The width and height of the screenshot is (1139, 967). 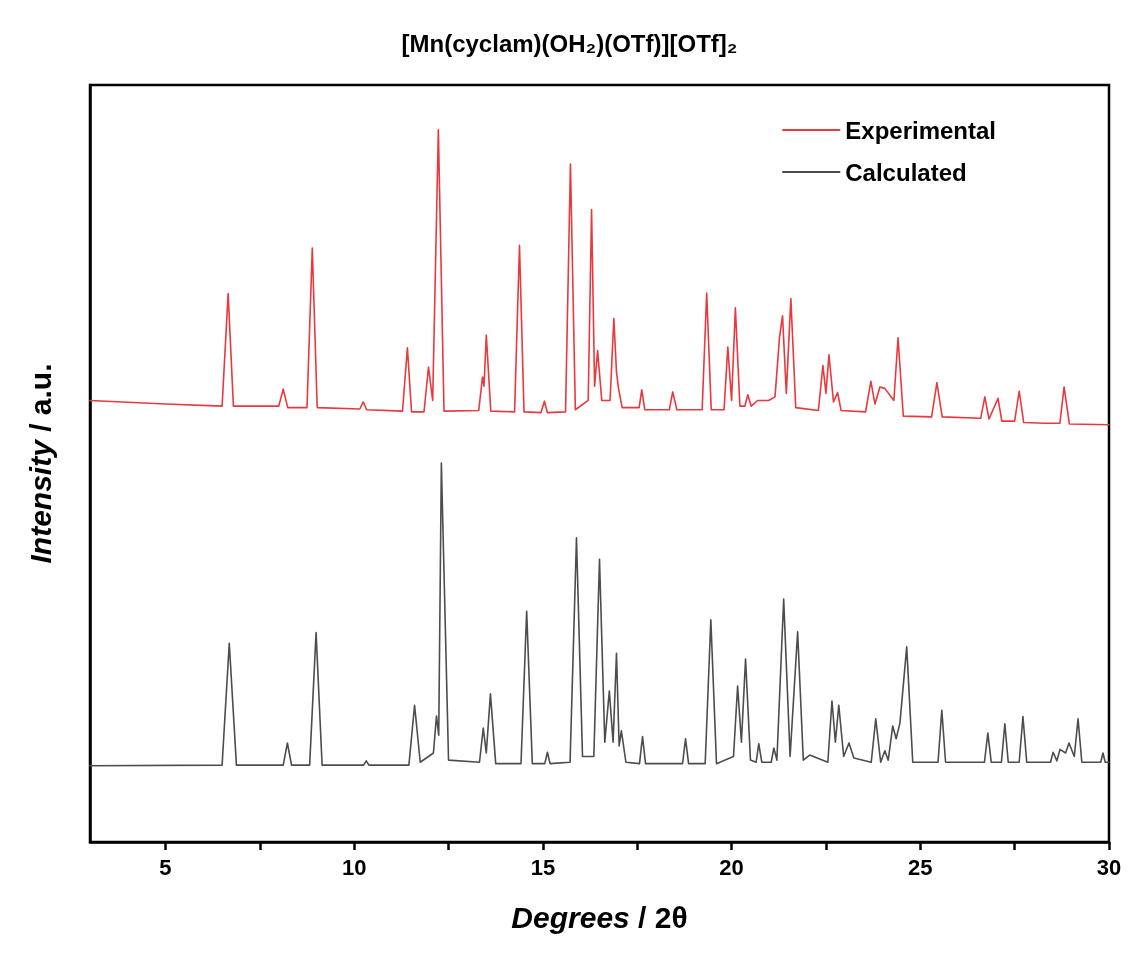 I want to click on x-tick-label: 30, so click(x=1109, y=867).